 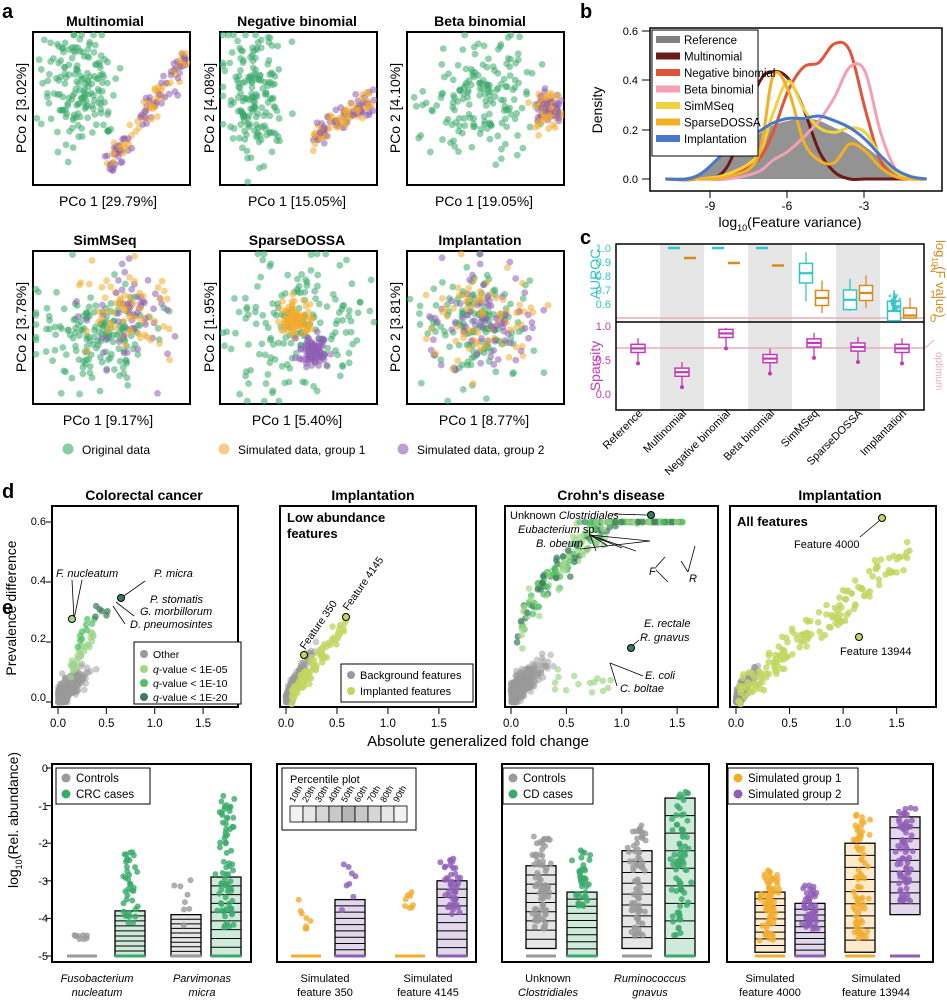 What do you see at coordinates (43, 919) in the screenshot?
I see `ytick-label: -4` at bounding box center [43, 919].